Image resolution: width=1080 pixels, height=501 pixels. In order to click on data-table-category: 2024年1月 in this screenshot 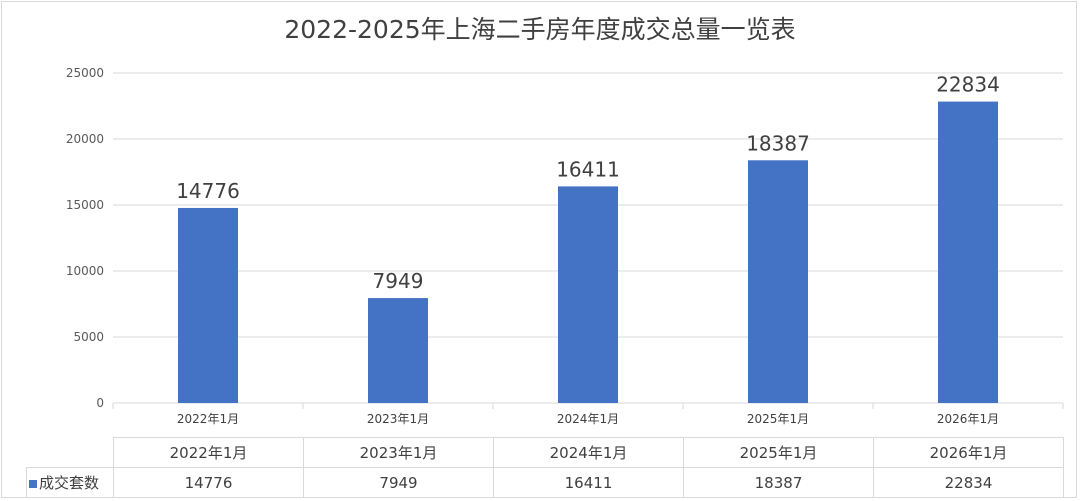, I will do `click(588, 452)`.